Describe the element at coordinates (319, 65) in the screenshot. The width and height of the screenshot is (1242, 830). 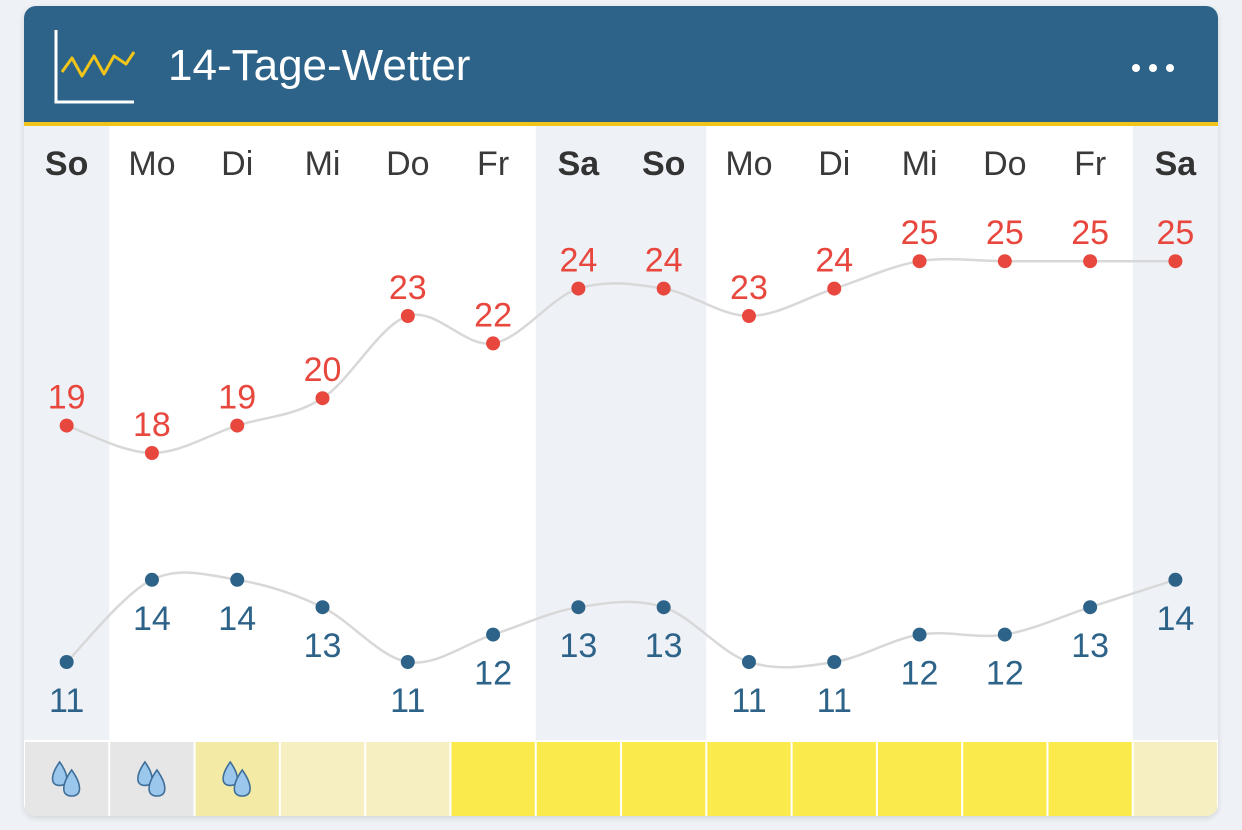
I see `card-title: 14-Tage-Wetter` at that location.